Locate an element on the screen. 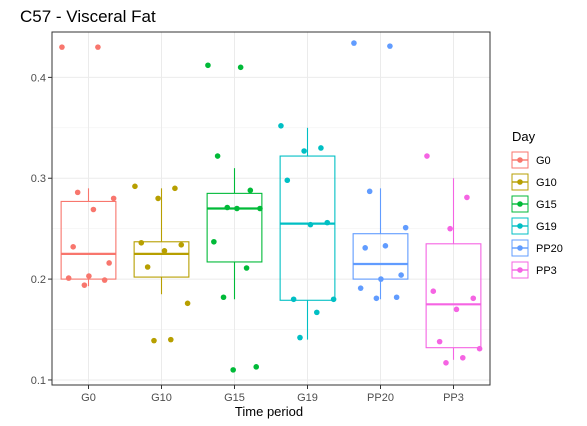  legend-key-g0: G0 is located at coordinates (531, 160).